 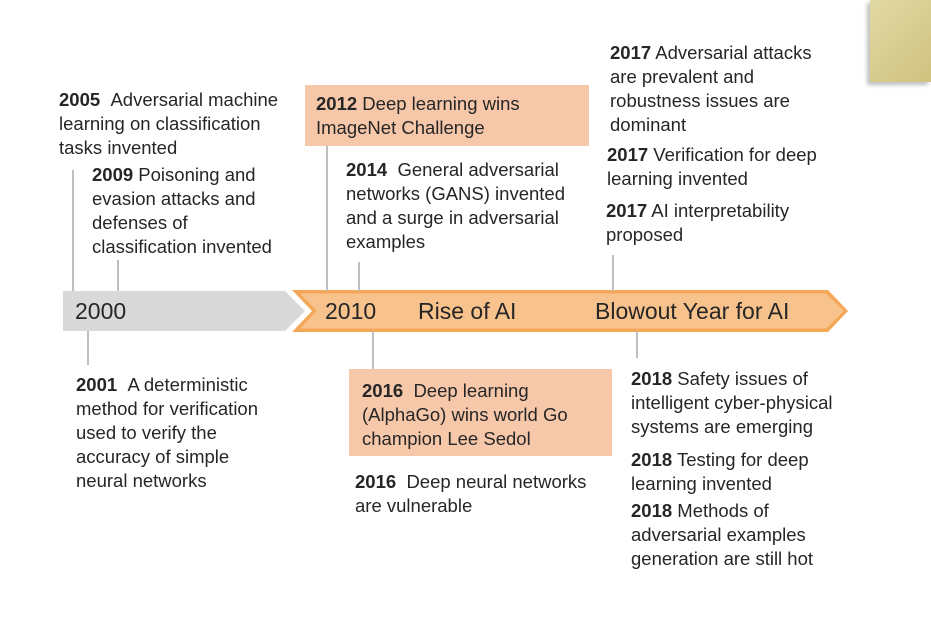 I want to click on connector-2014, so click(x=359, y=276).